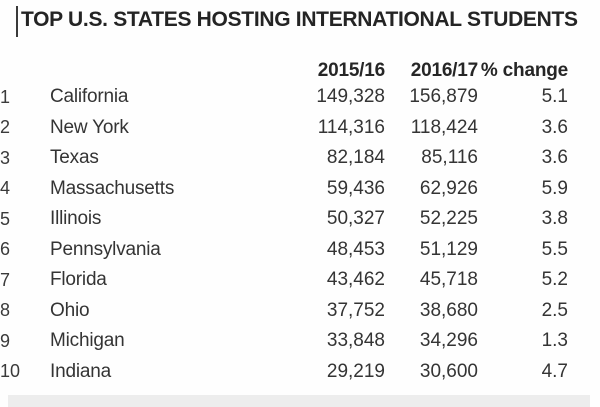  Describe the element at coordinates (300, 372) in the screenshot. I see `table-row: 10 Indiana 29,219 30,600 4.7` at that location.